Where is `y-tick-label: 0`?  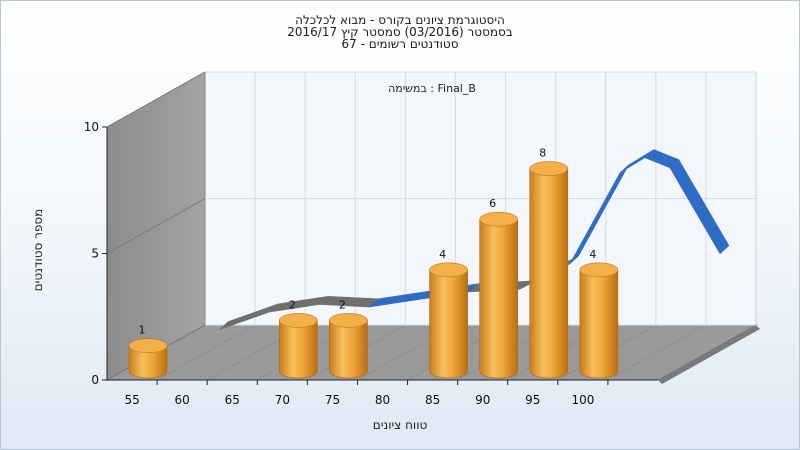
y-tick-label: 0 is located at coordinates (95, 380).